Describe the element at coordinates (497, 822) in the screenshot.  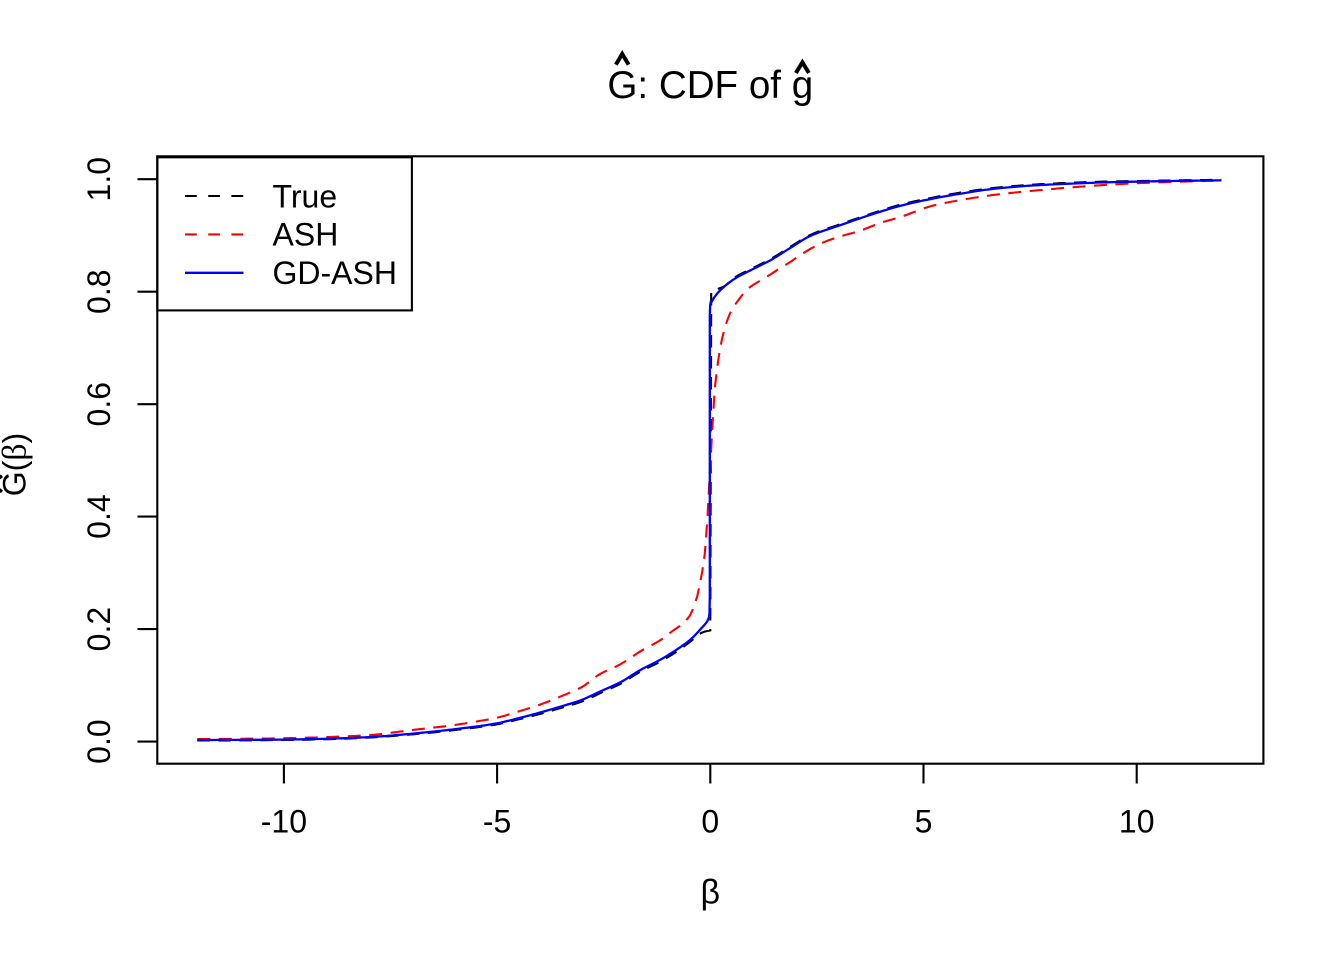
I see `svg-text: -5` at that location.